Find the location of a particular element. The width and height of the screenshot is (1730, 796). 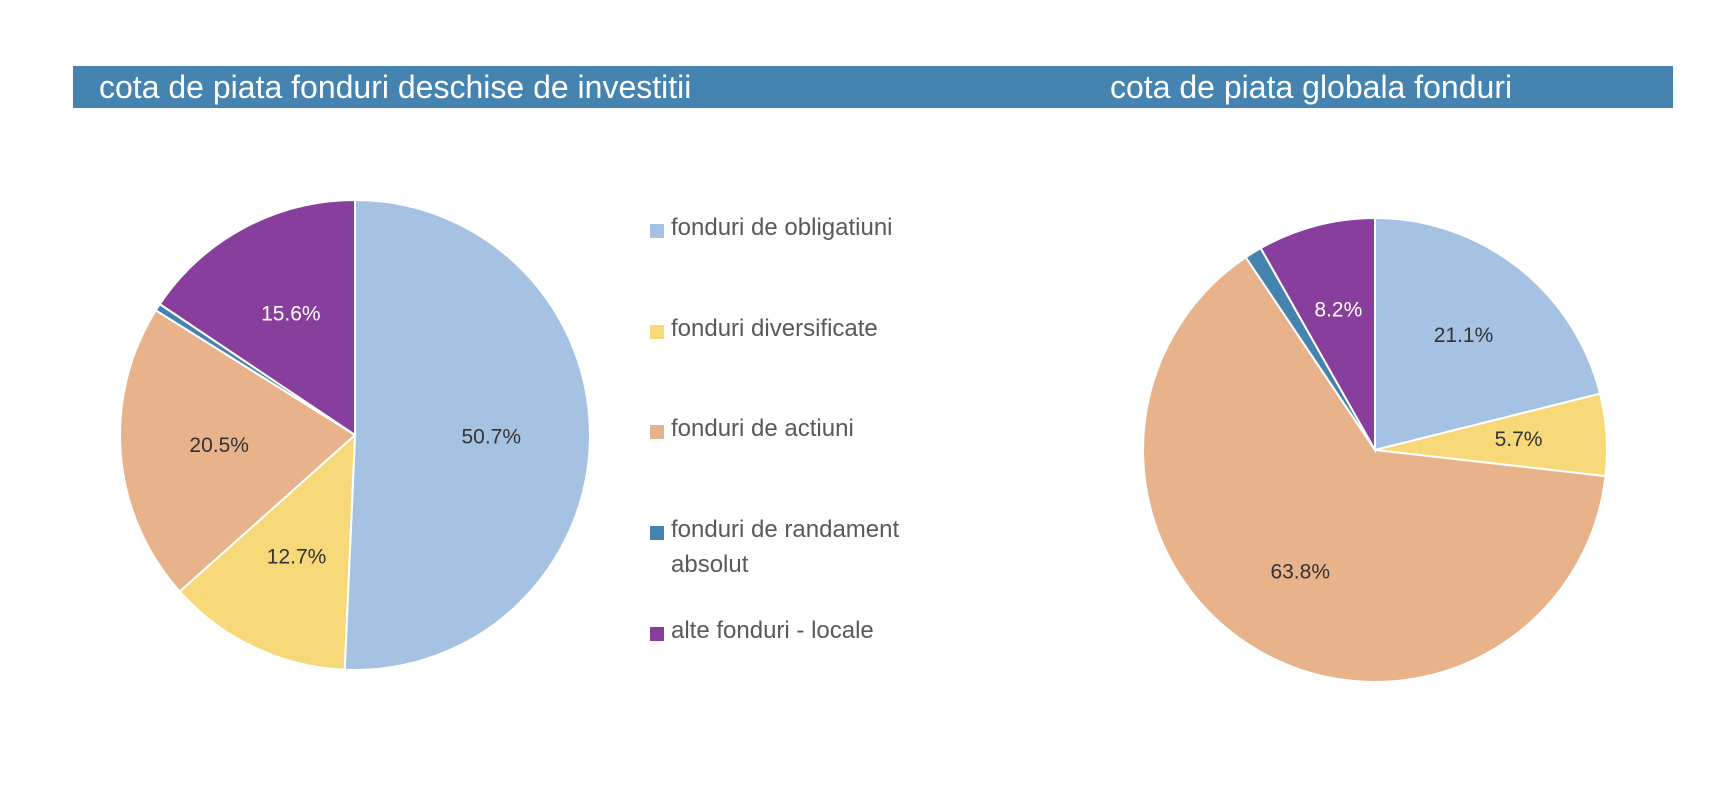

legend-label-randament-absolut: fonduri de randament absolut is located at coordinates (785, 547).